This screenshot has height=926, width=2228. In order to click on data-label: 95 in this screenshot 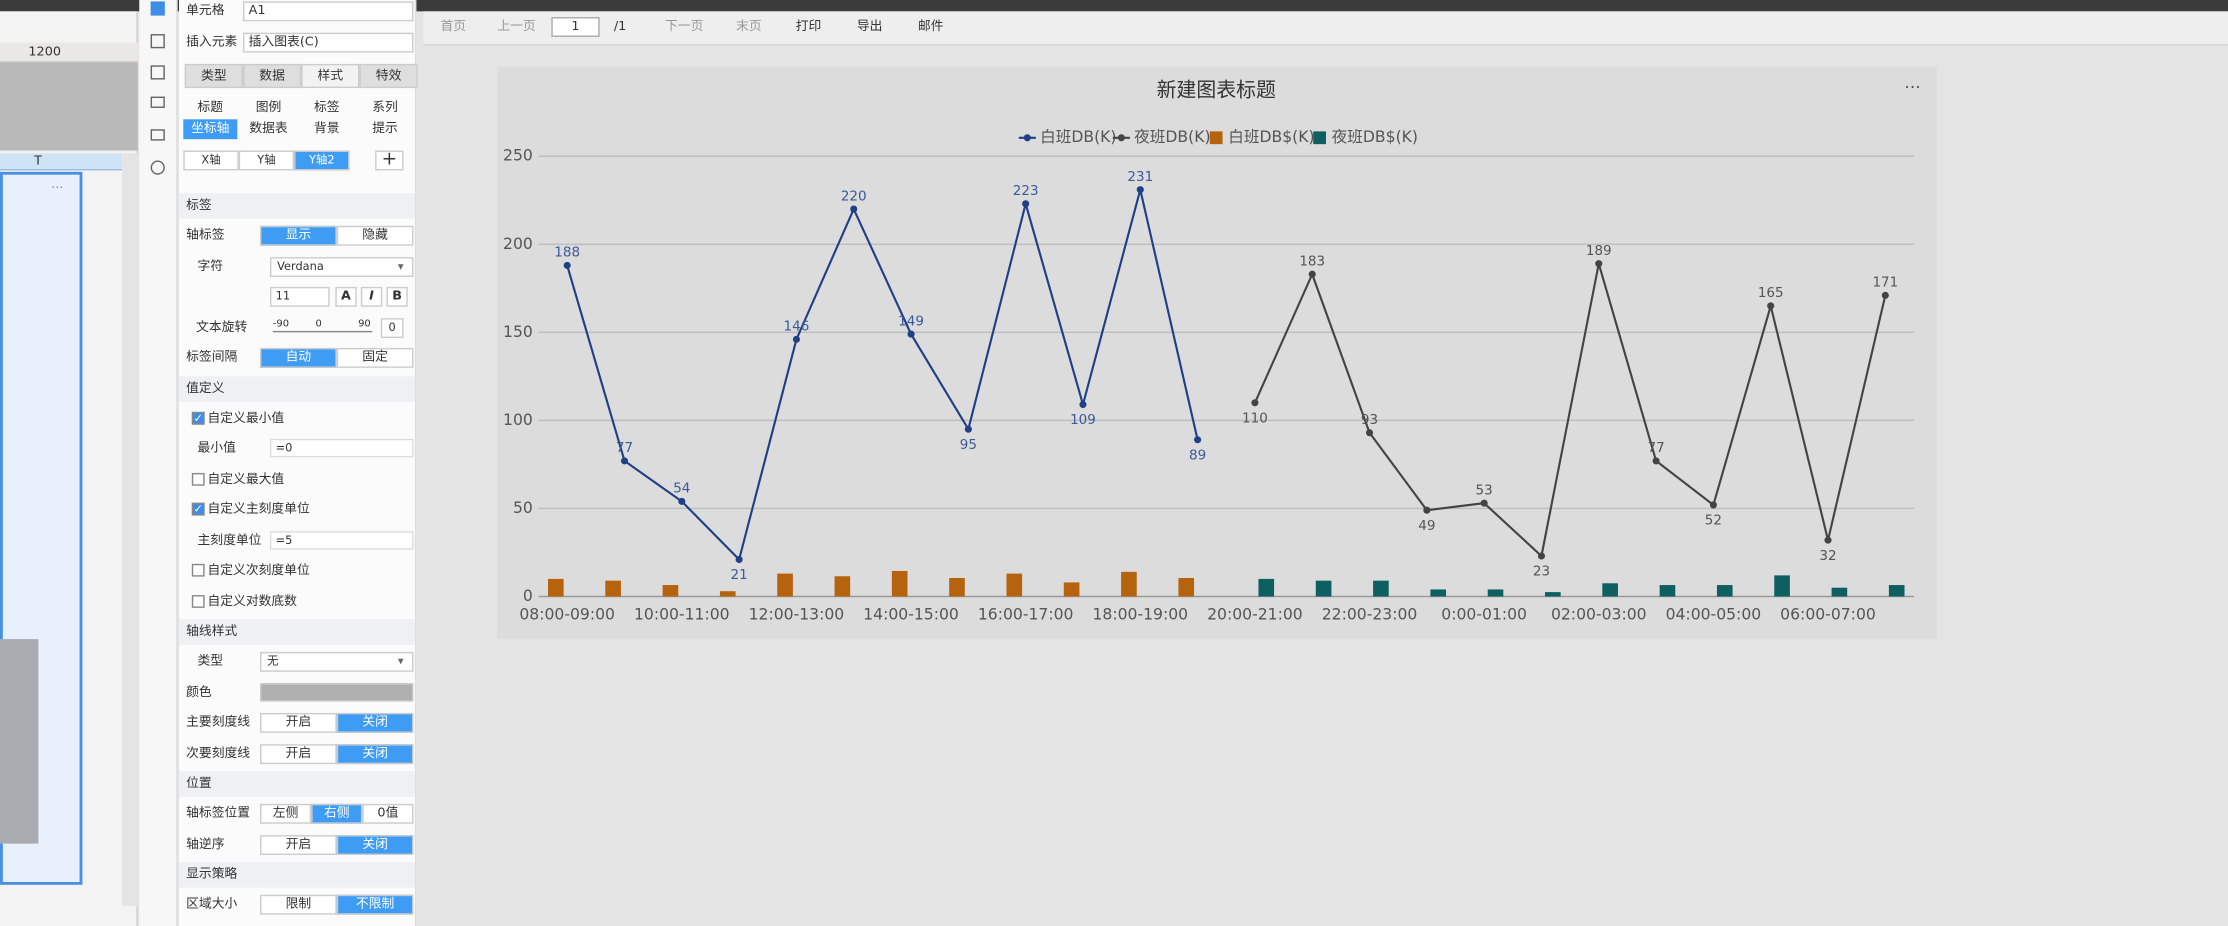, I will do `click(968, 445)`.